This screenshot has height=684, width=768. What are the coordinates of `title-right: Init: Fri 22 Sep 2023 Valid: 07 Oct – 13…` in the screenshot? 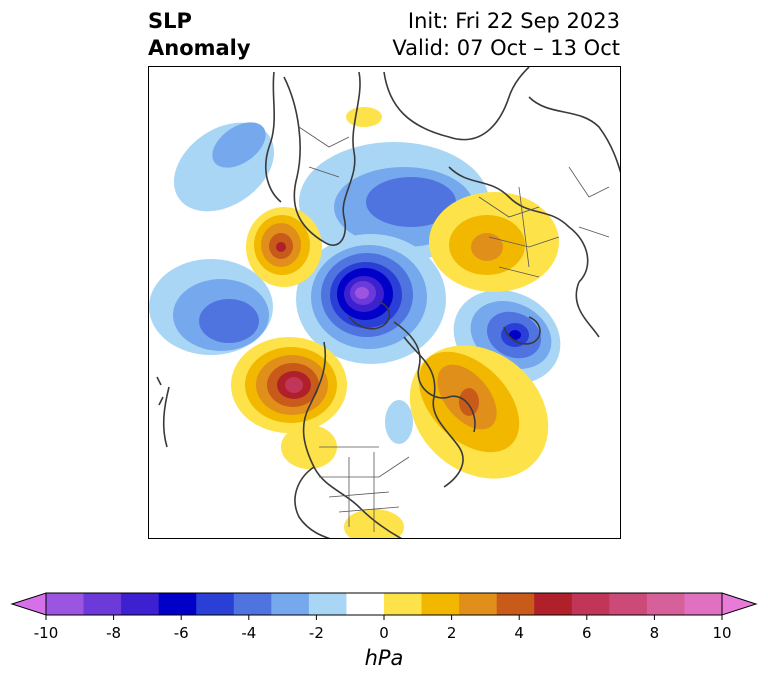 It's located at (506, 35).